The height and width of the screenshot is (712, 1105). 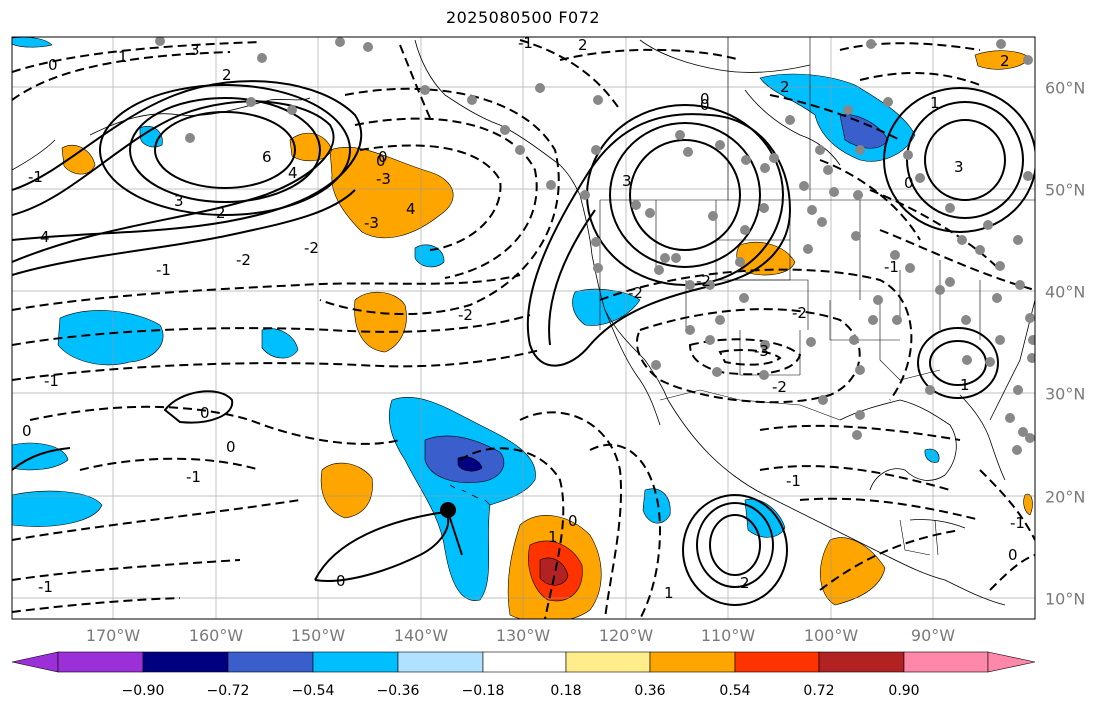 I want to click on shade-cyan-california, so click(x=606, y=307).